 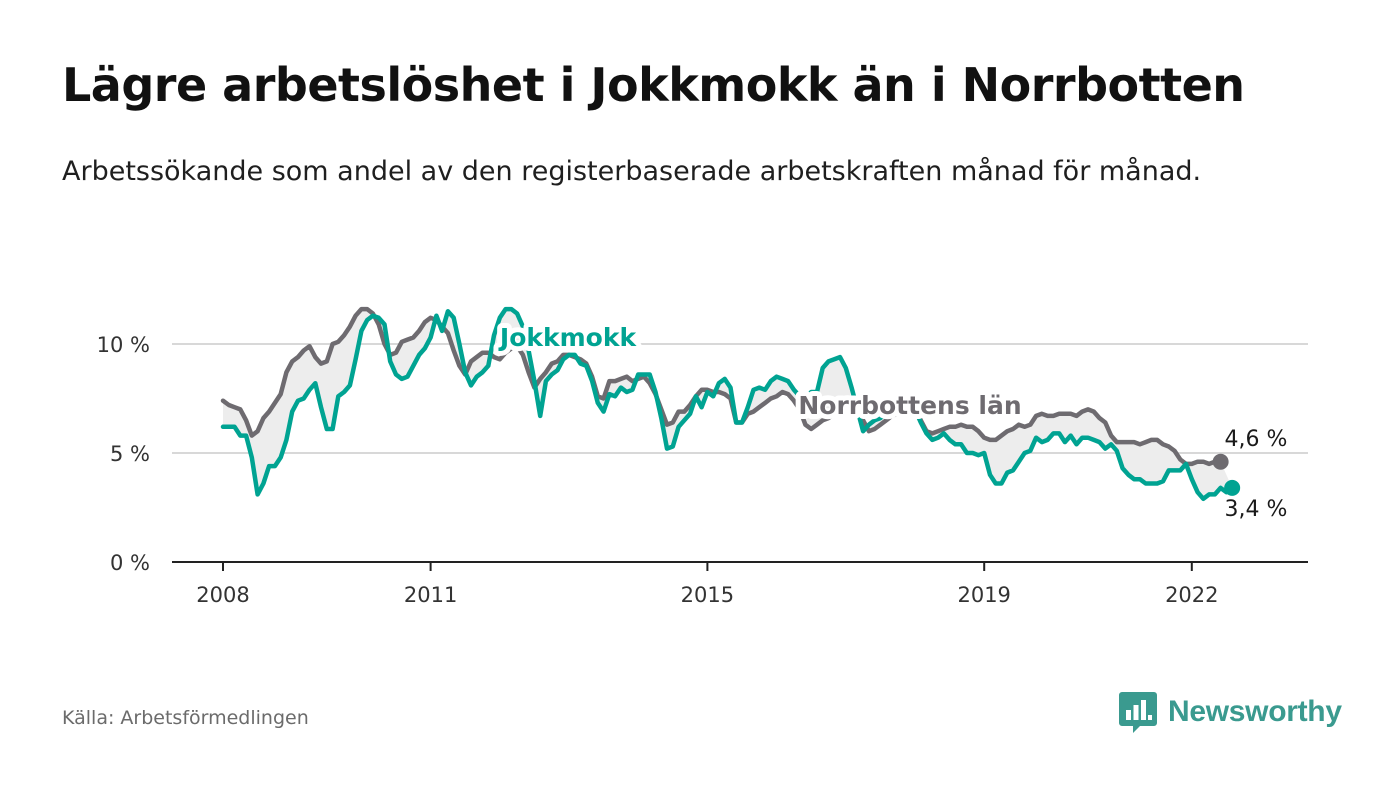 What do you see at coordinates (1255, 711) in the screenshot?
I see `brand-name: Newsworthy` at bounding box center [1255, 711].